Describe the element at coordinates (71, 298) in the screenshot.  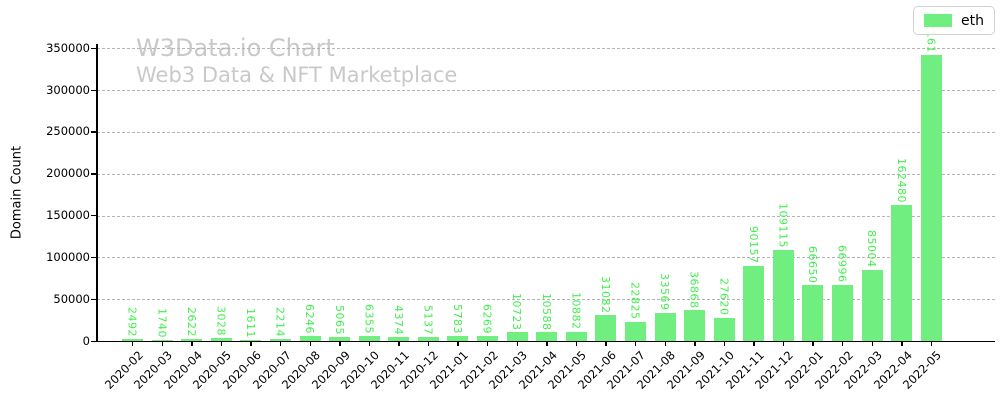
I see `y-tick-label: 50000` at that location.